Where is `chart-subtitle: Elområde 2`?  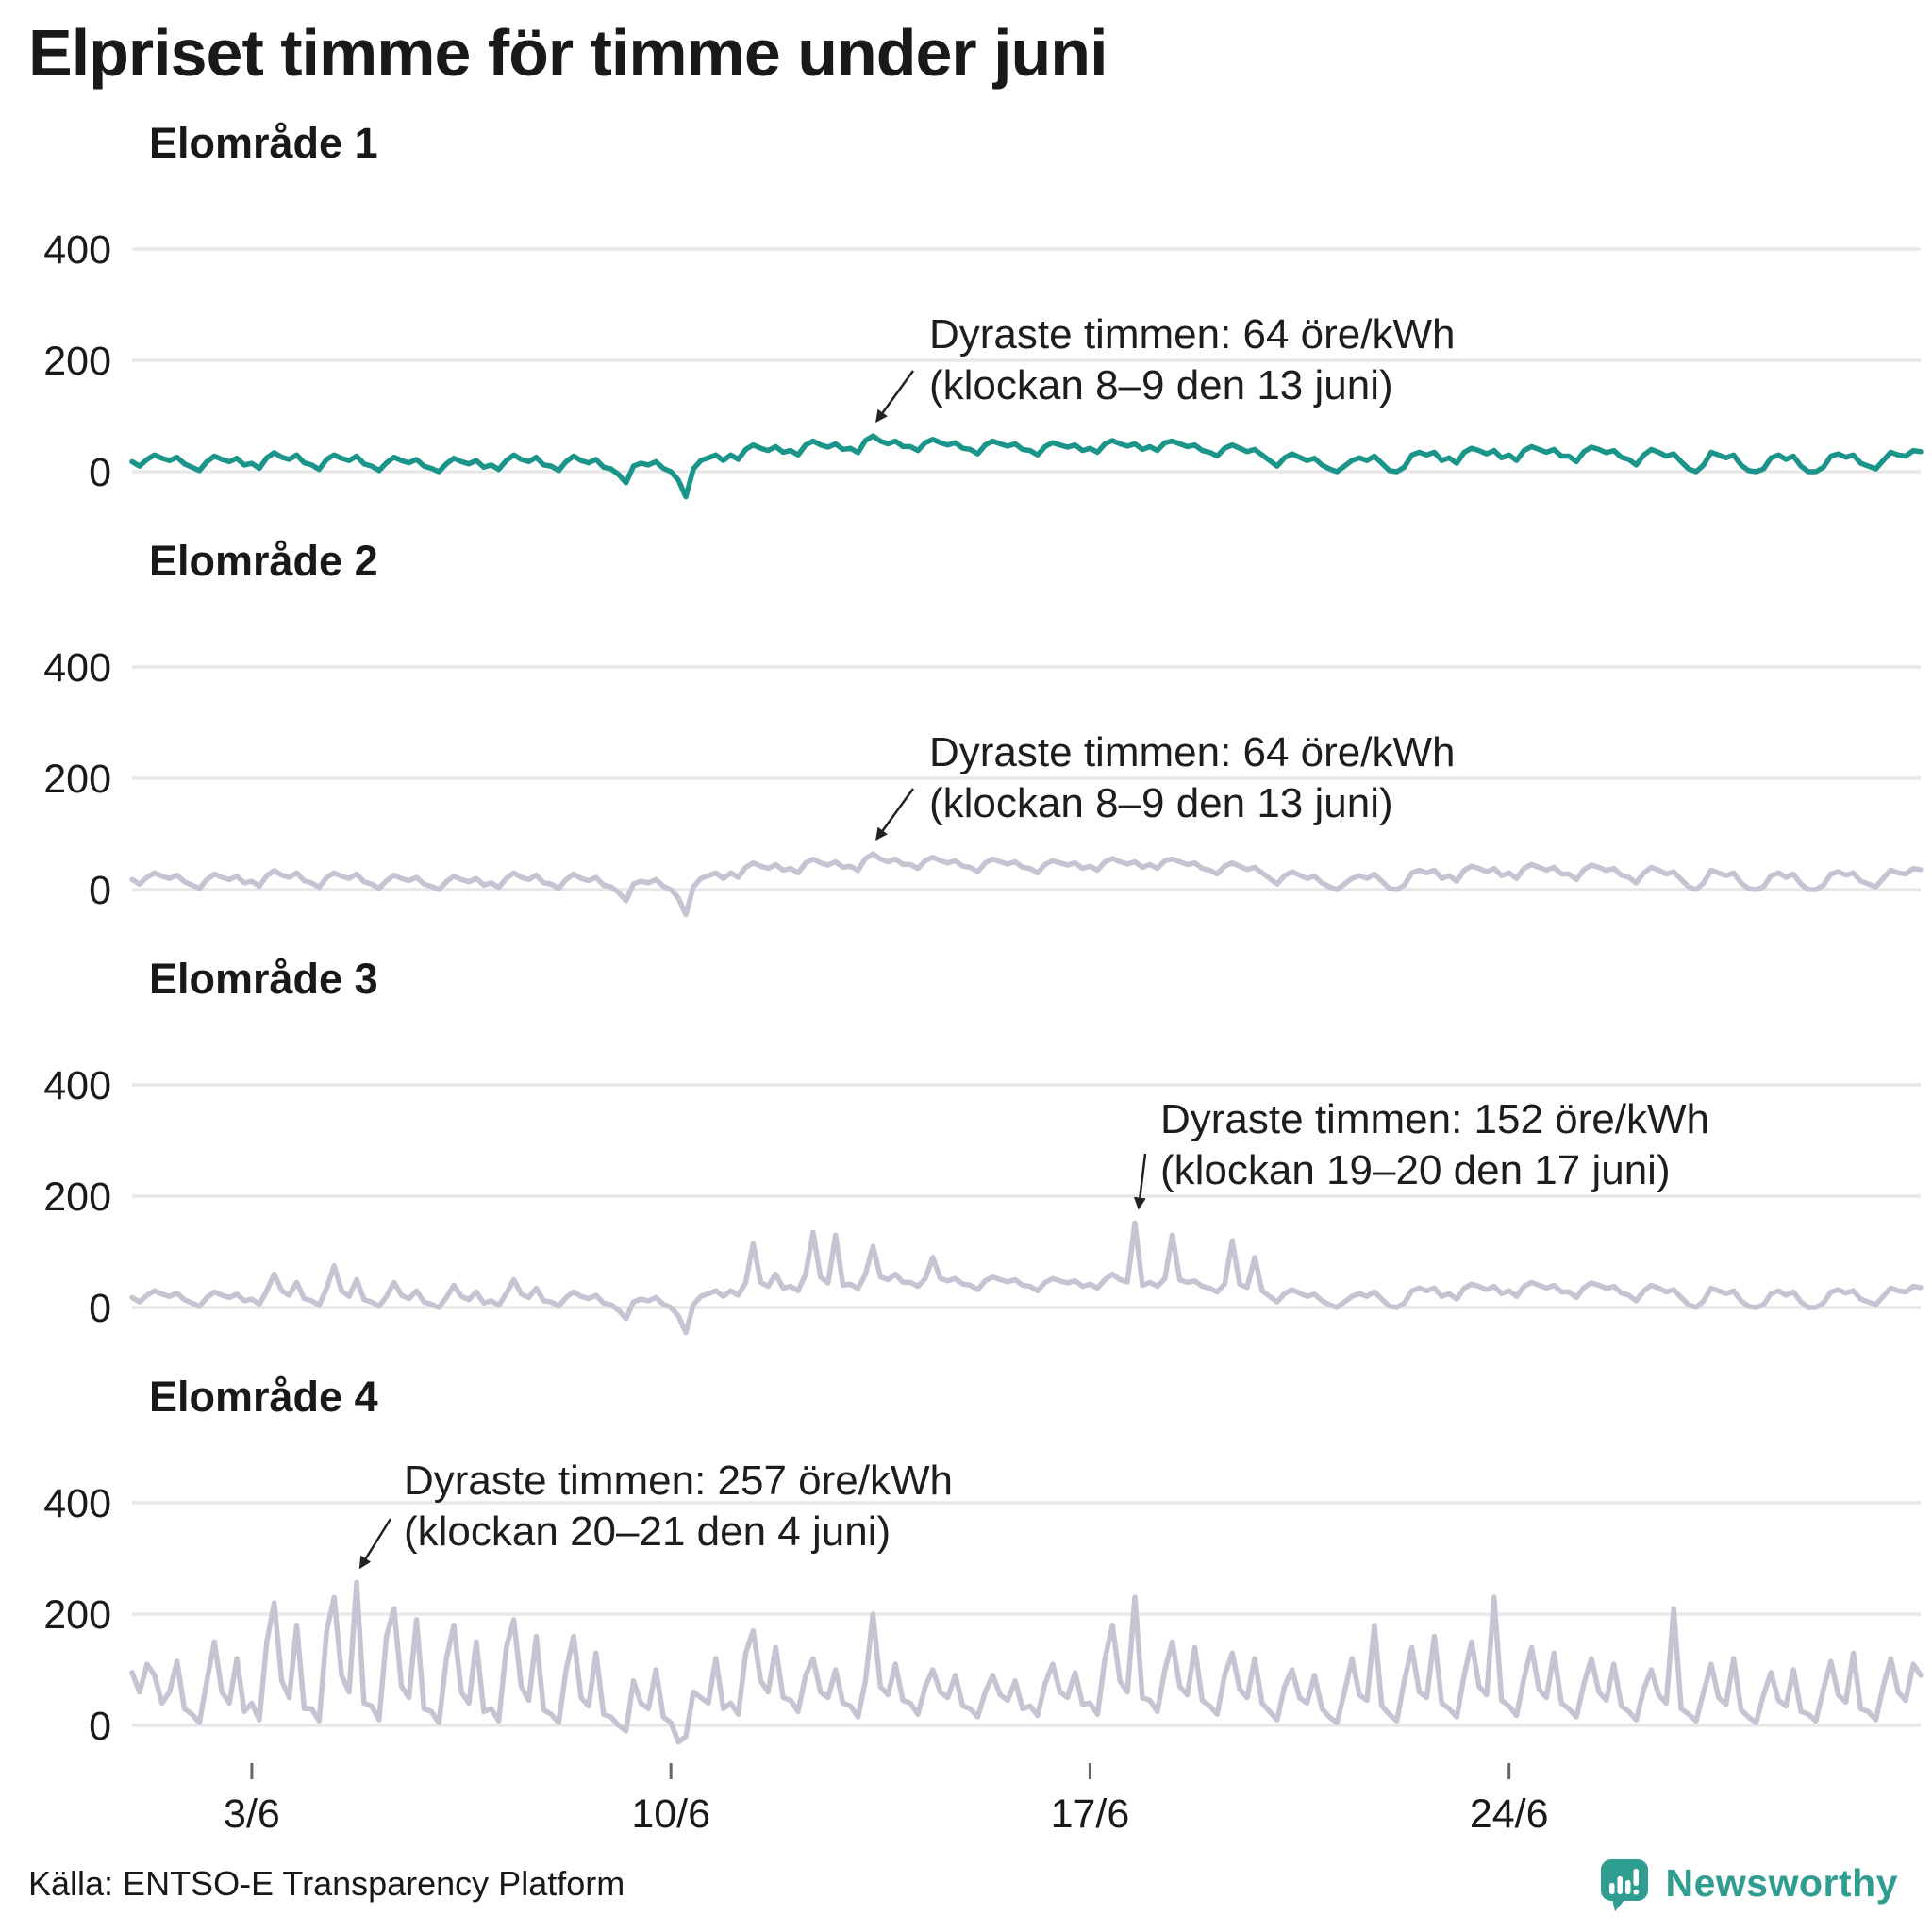 chart-subtitle: Elområde 2 is located at coordinates (263, 561).